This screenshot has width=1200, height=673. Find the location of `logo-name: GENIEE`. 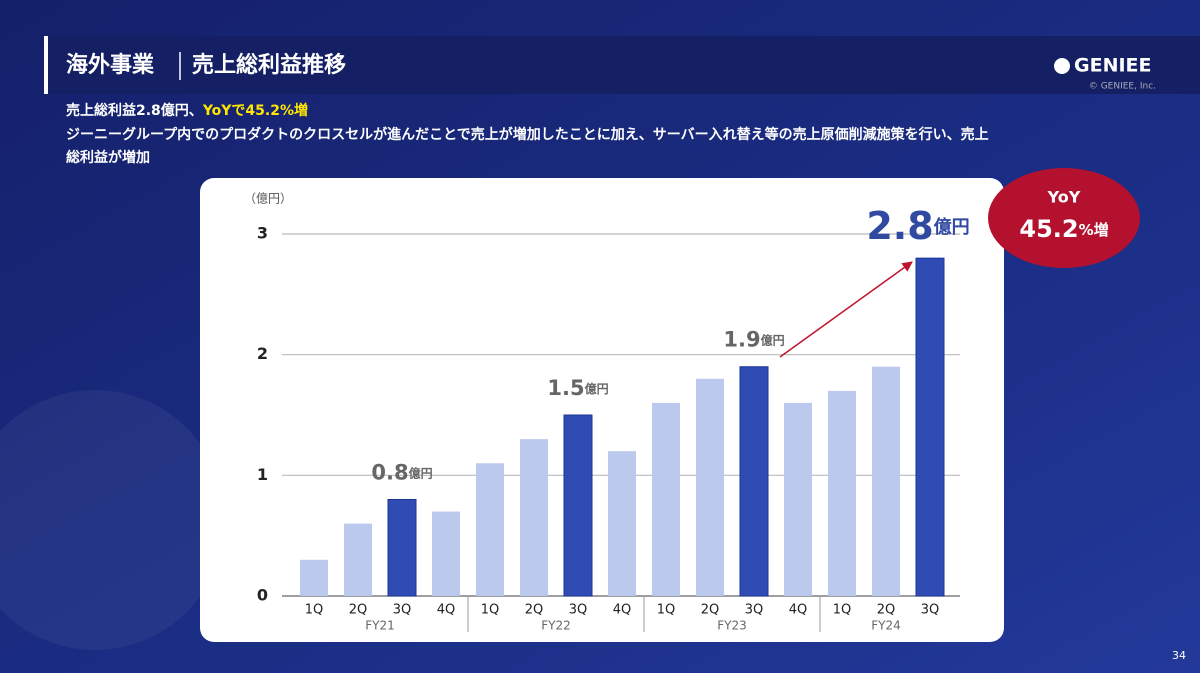

logo-name: GENIEE is located at coordinates (1113, 66).